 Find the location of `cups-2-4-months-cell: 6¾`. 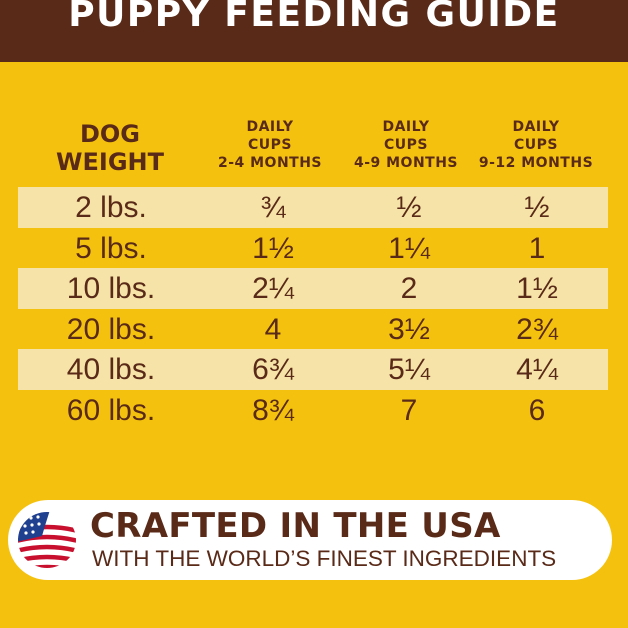

cups-2-4-months-cell: 6¾ is located at coordinates (273, 369).